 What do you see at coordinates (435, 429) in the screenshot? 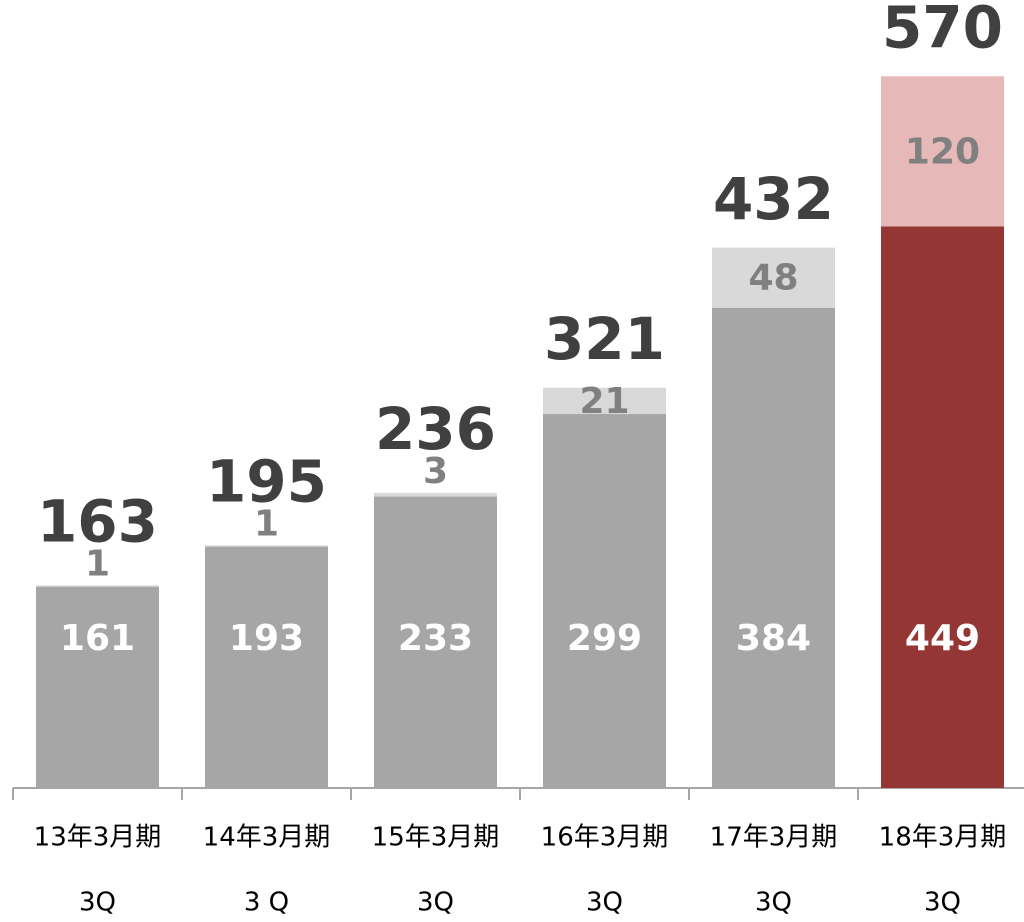
I see `total-label: 236` at bounding box center [435, 429].